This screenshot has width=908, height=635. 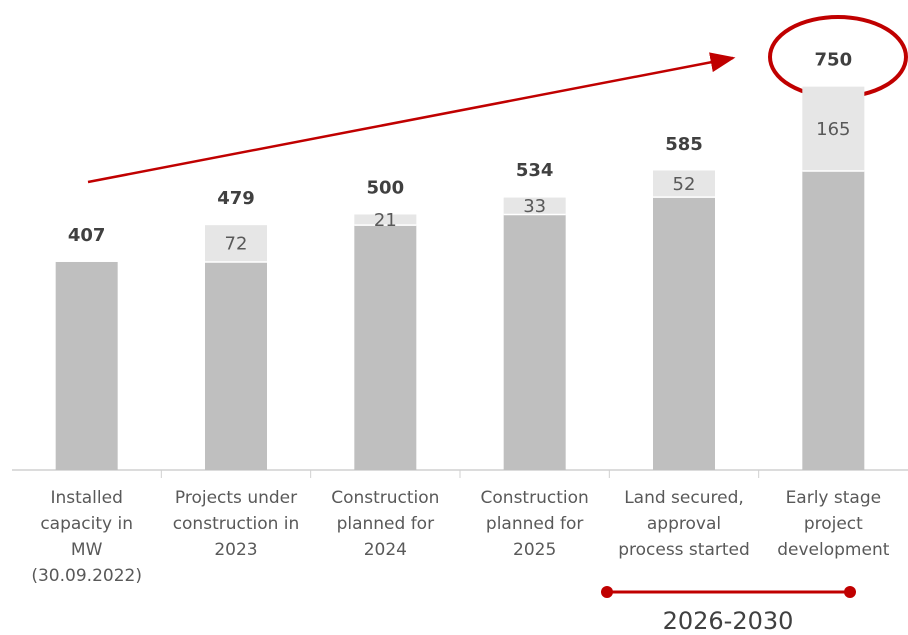 What do you see at coordinates (684, 498) in the screenshot?
I see `x-tick-label-line: Land secured,` at bounding box center [684, 498].